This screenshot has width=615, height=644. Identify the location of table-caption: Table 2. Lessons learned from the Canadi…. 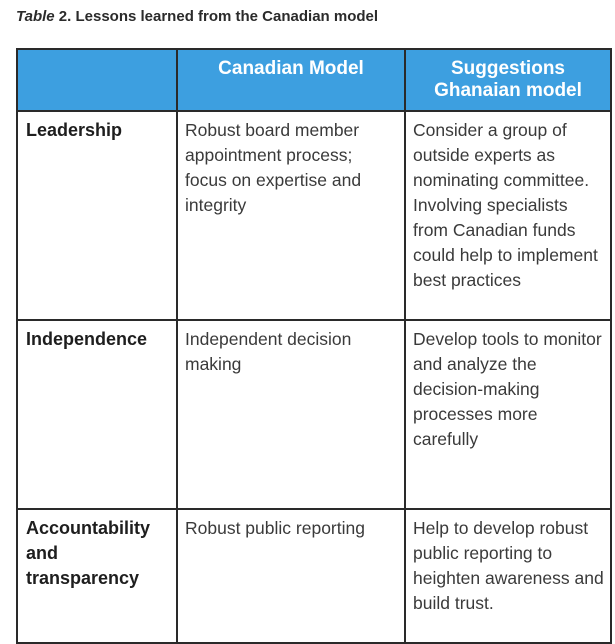
(197, 16).